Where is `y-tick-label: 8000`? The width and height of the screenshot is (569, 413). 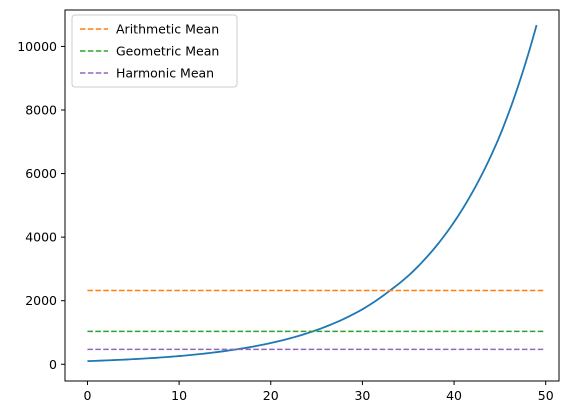
y-tick-label: 8000 is located at coordinates (41, 109).